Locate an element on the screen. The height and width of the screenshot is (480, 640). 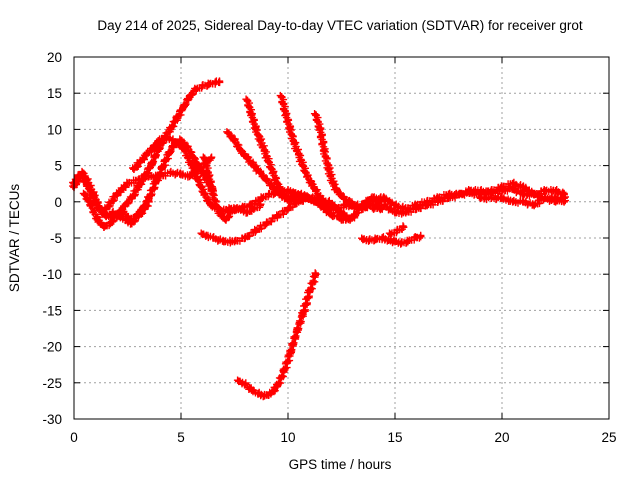
y-tick-label: 20 is located at coordinates (54, 57).